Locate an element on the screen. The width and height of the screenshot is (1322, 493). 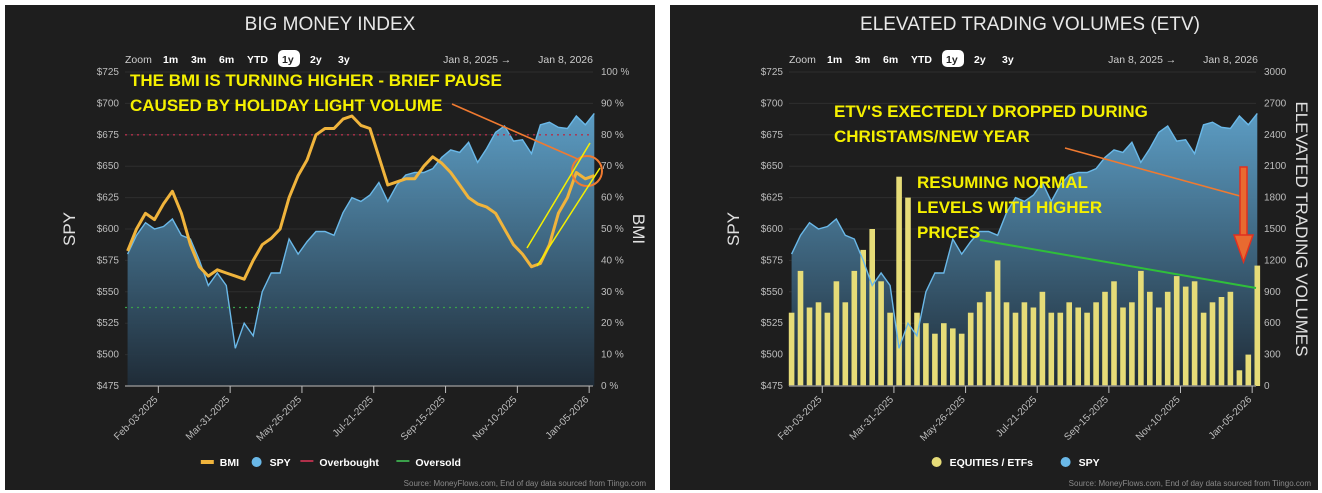
legend-item-oversold: Oversold is located at coordinates (428, 463).